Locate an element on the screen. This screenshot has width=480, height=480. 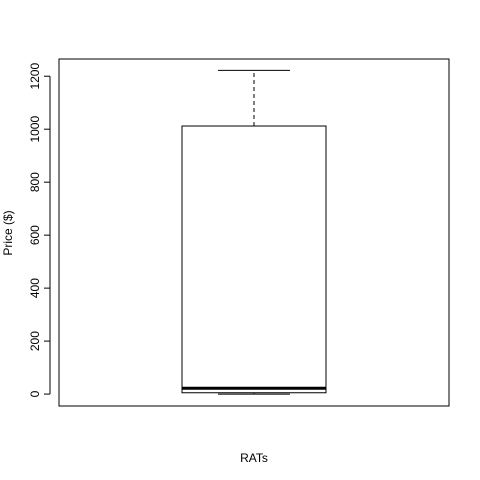
y-tick-label: 200 is located at coordinates (35, 341).